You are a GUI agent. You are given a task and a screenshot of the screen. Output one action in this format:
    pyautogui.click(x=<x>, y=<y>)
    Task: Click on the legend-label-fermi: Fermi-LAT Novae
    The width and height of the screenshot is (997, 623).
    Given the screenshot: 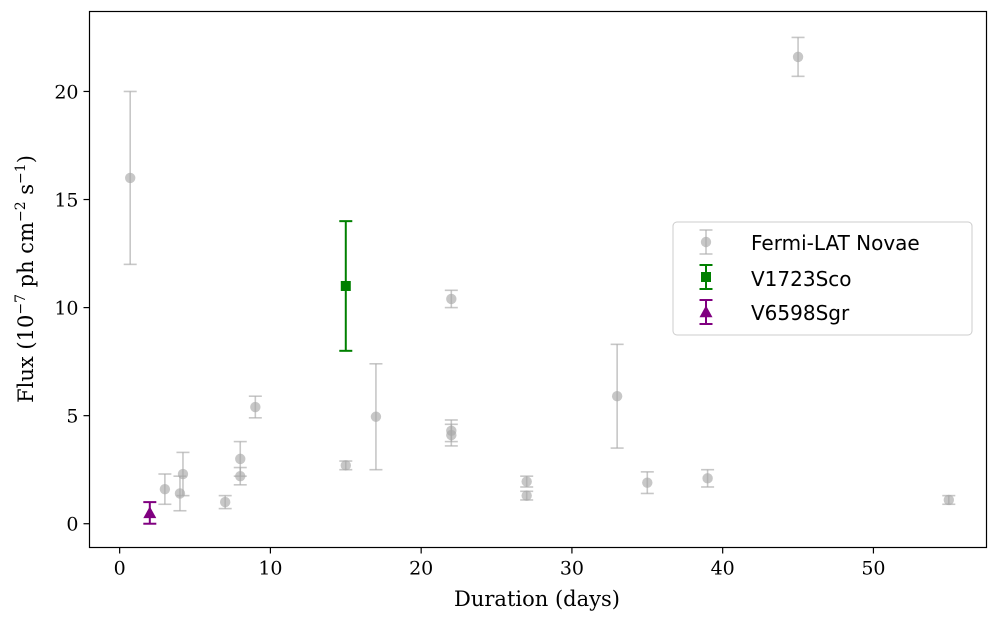 What is the action you would take?
    pyautogui.click(x=835, y=243)
    